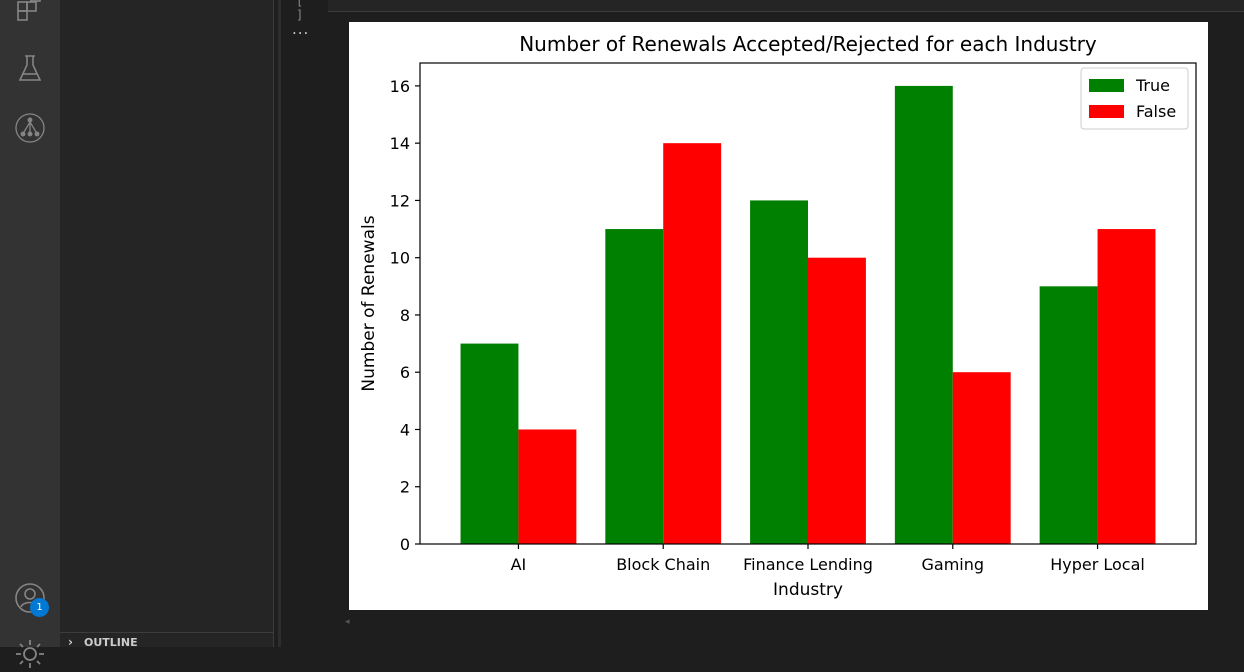  I want to click on outline-label: OUTLINE, so click(111, 642).